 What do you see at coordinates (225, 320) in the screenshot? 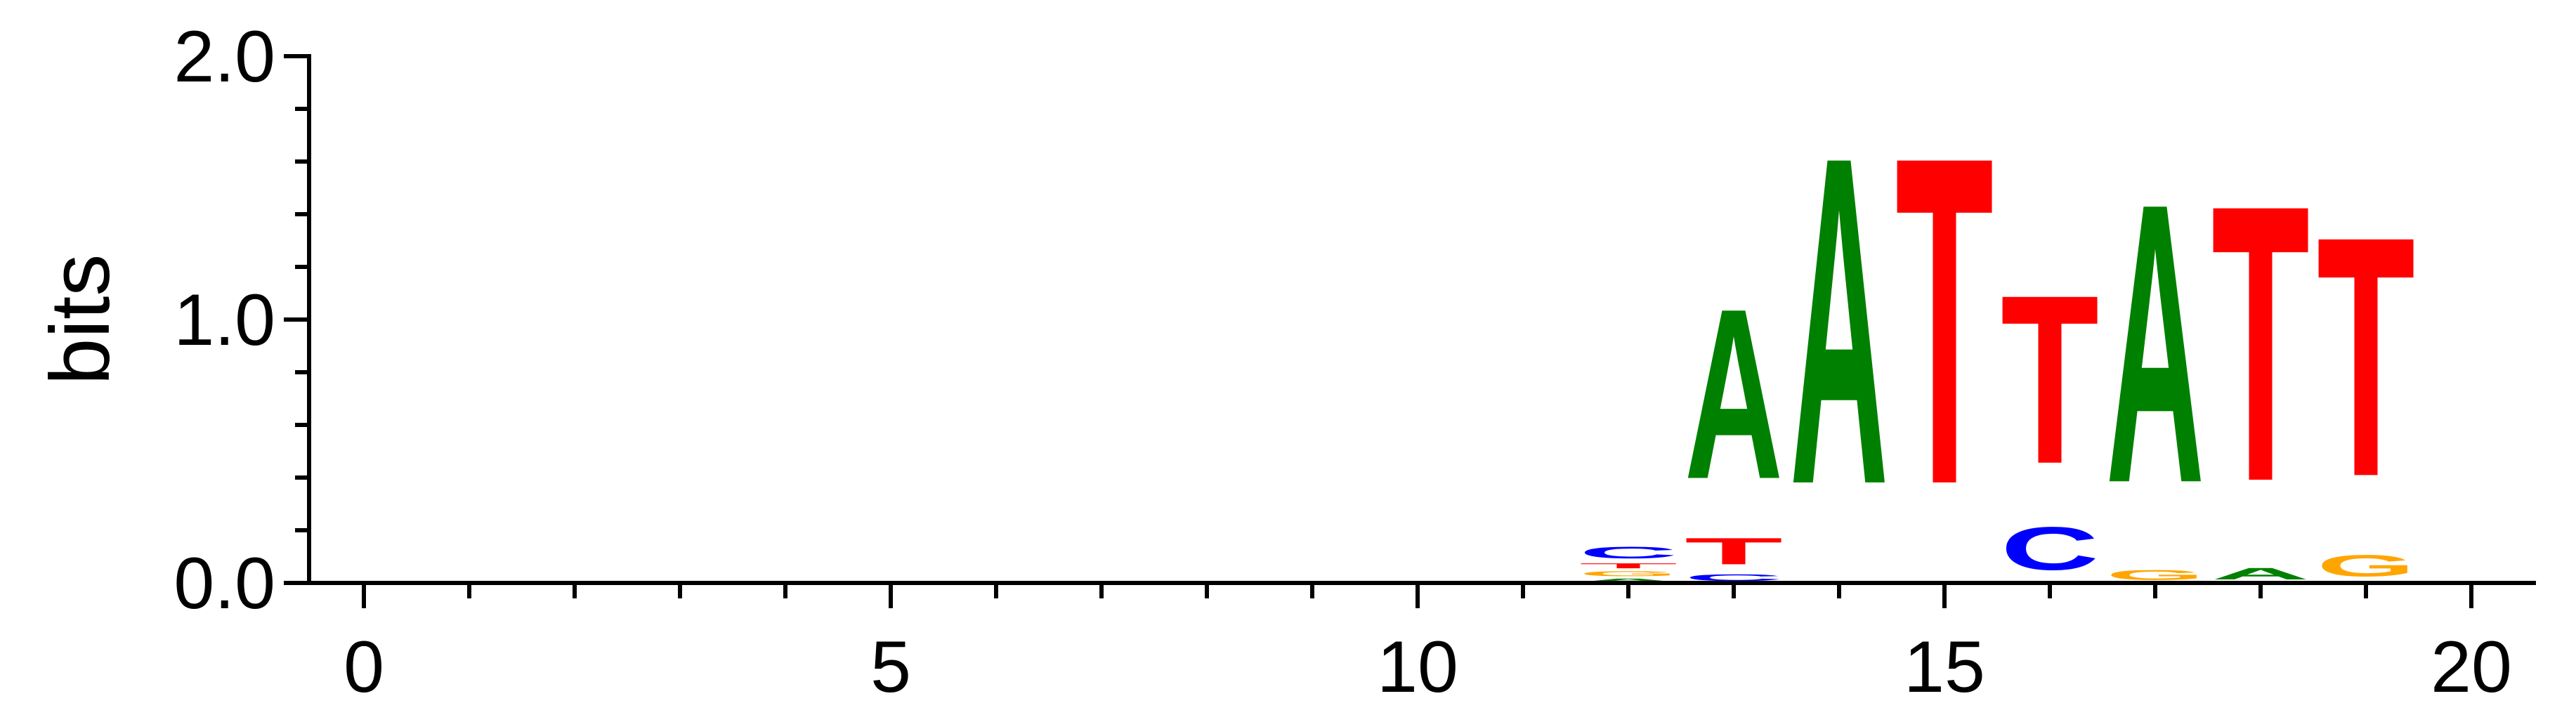
I see `y-tick-label: 1.0` at bounding box center [225, 320].